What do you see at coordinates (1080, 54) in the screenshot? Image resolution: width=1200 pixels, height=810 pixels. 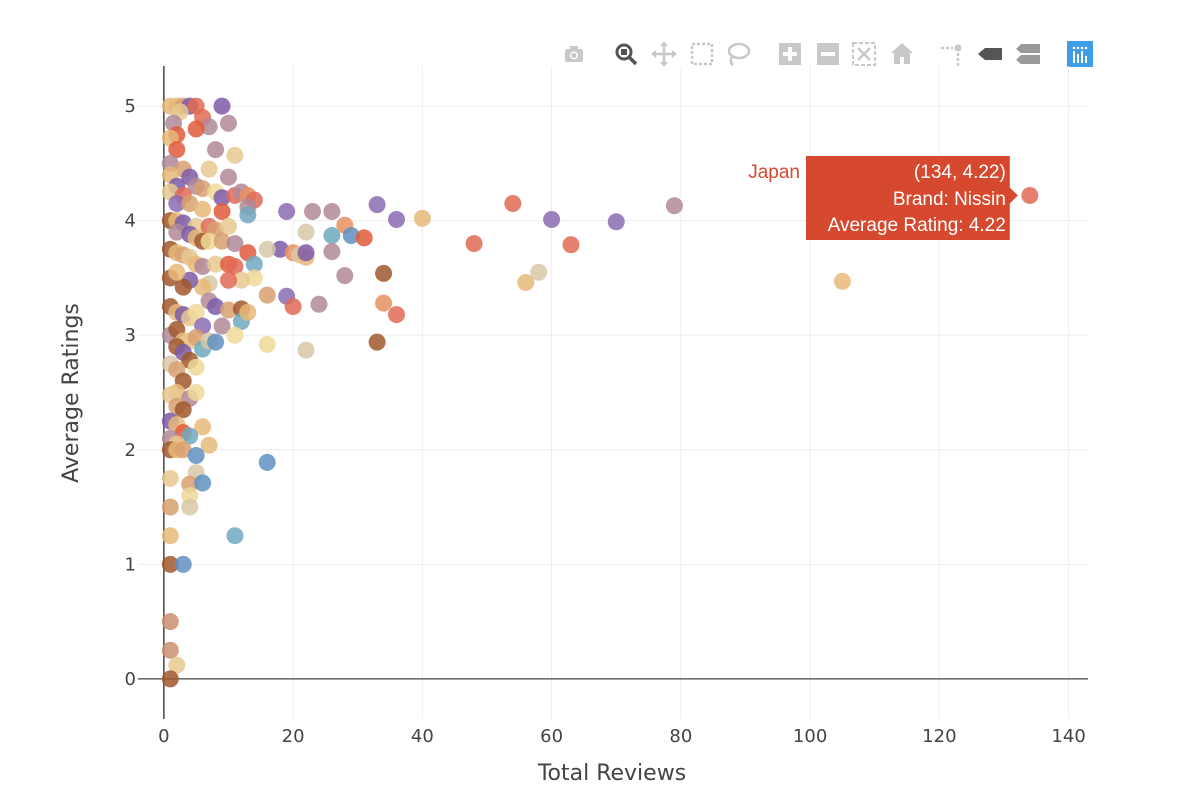 I see `plotly-logo-button` at bounding box center [1080, 54].